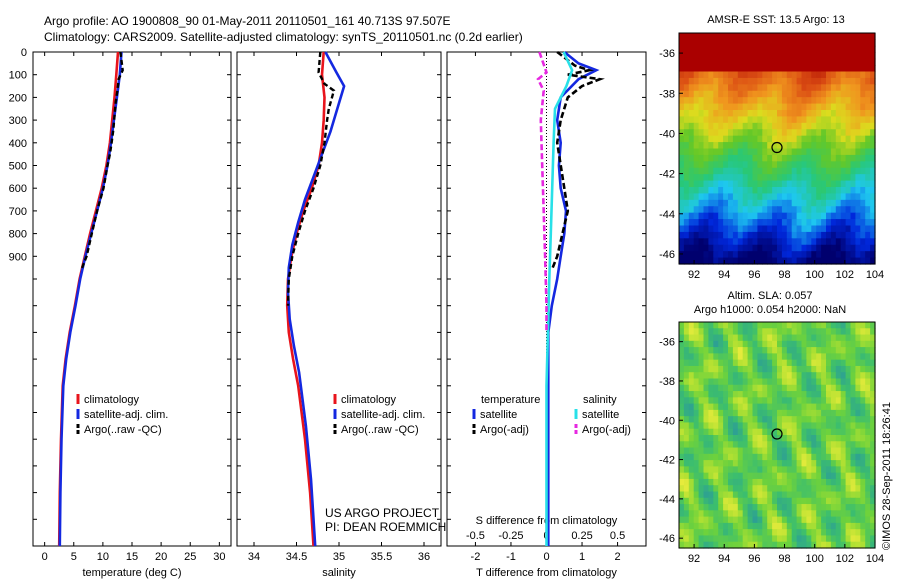  I want to click on sst-map-frame, so click(777, 148).